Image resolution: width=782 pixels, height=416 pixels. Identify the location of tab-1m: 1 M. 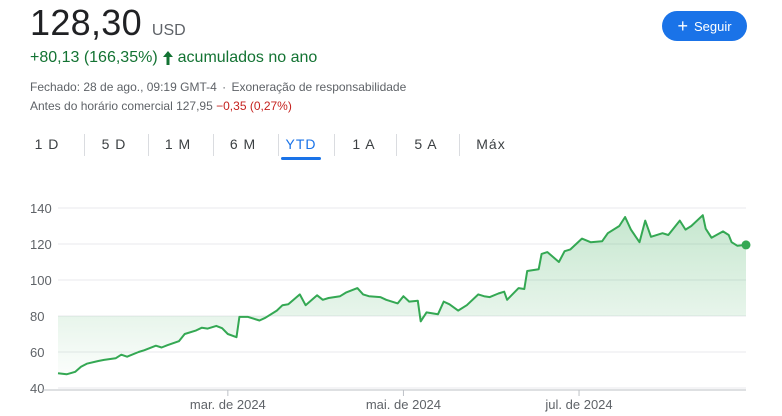
(178, 144).